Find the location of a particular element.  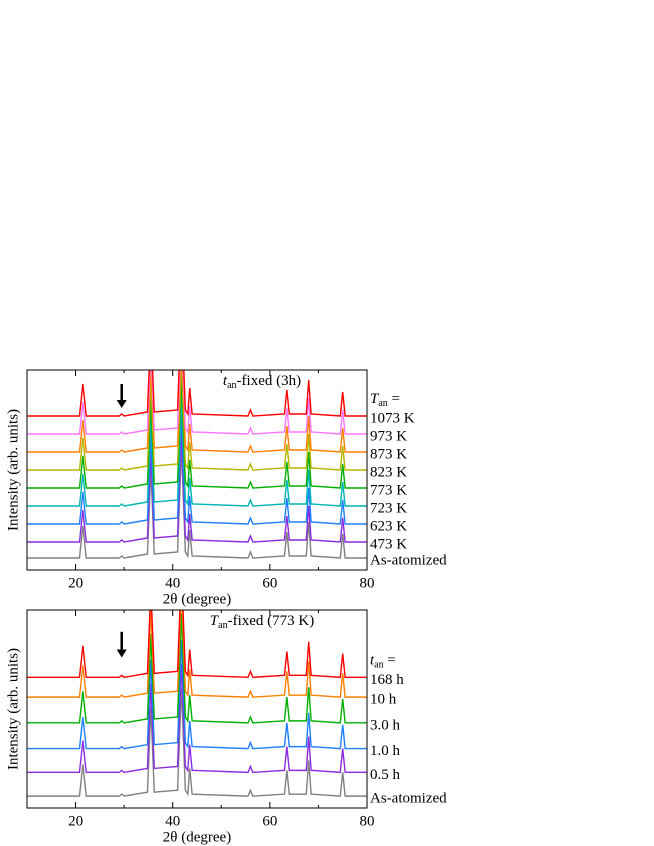

series-label: 3.0 h is located at coordinates (385, 725).